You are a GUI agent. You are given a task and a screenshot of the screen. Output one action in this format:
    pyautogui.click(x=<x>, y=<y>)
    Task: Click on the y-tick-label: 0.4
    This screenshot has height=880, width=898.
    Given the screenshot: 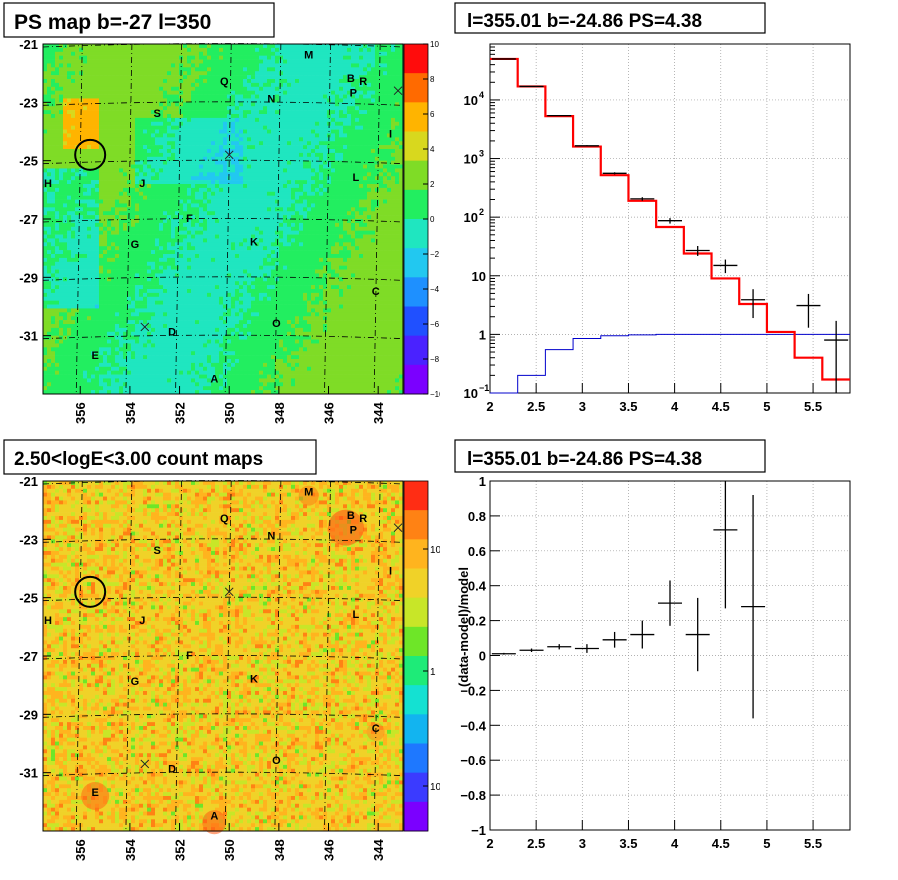 What is the action you would take?
    pyautogui.click(x=477, y=586)
    